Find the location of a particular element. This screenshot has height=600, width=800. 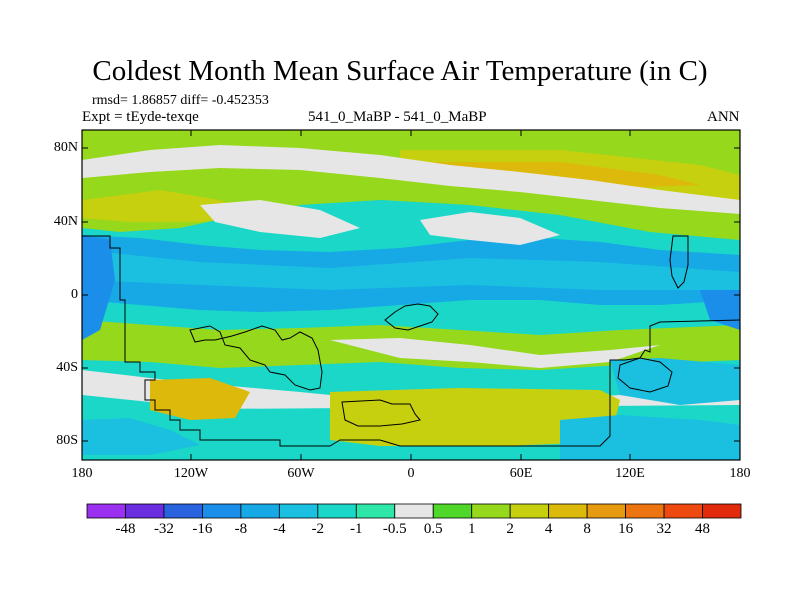

colorbar-label: 4 is located at coordinates (548, 529).